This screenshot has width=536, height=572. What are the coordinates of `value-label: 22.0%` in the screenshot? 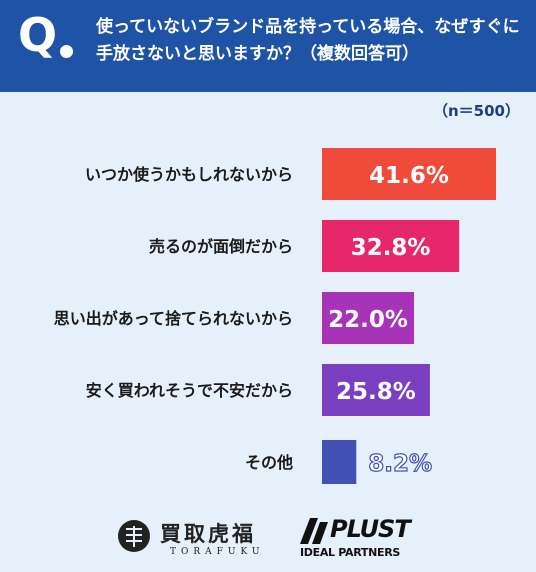 It's located at (368, 320).